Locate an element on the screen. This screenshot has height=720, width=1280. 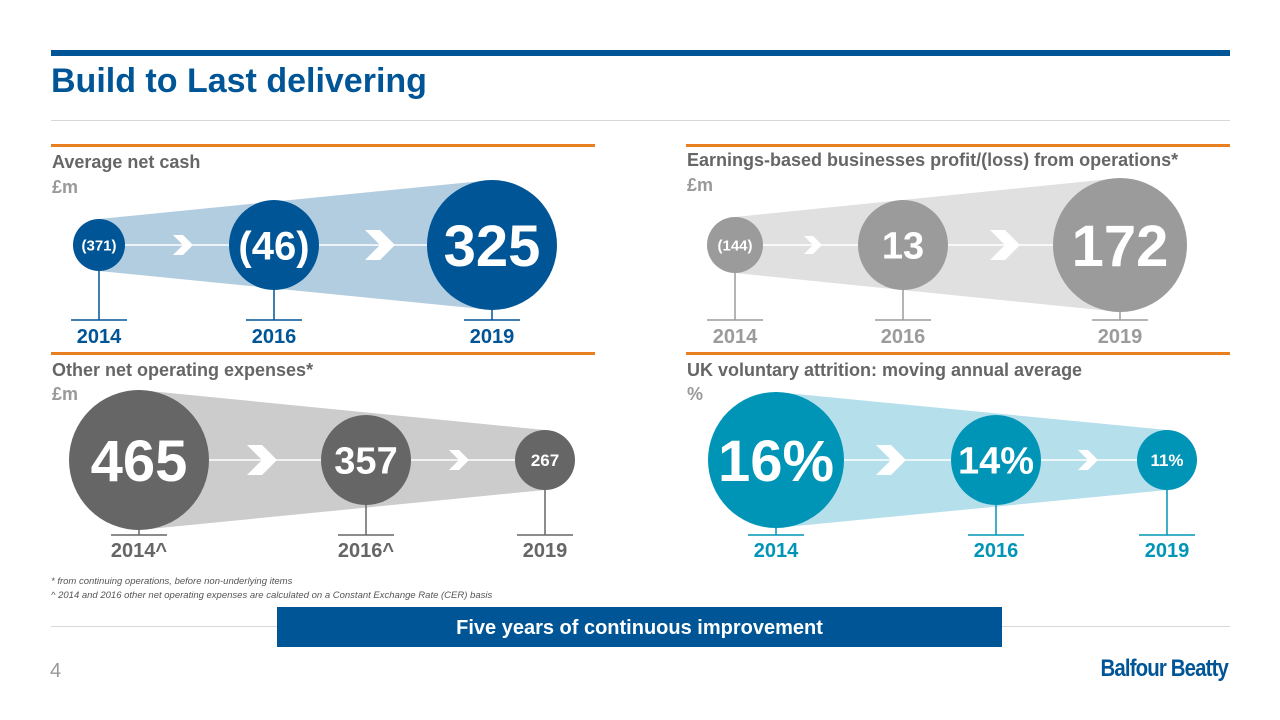
panel-4-value: 11% is located at coordinates (1166, 460).